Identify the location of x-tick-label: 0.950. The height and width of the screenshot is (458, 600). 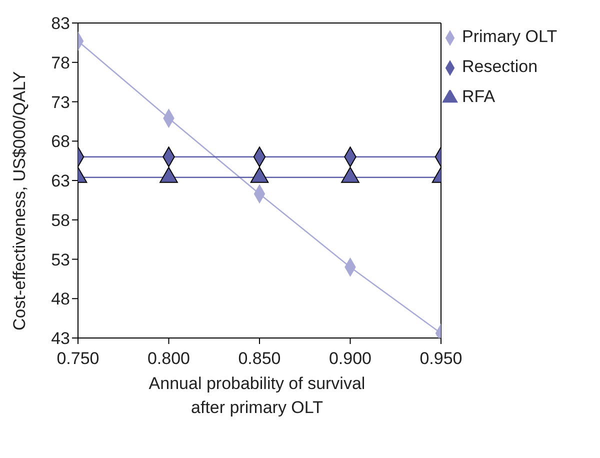
(441, 358).